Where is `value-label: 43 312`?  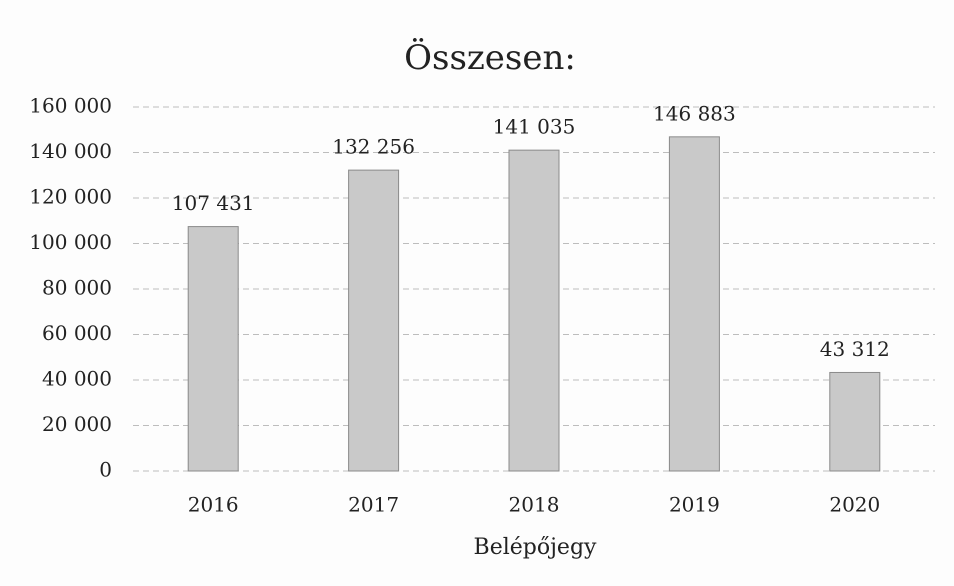
value-label: 43 312 is located at coordinates (855, 349).